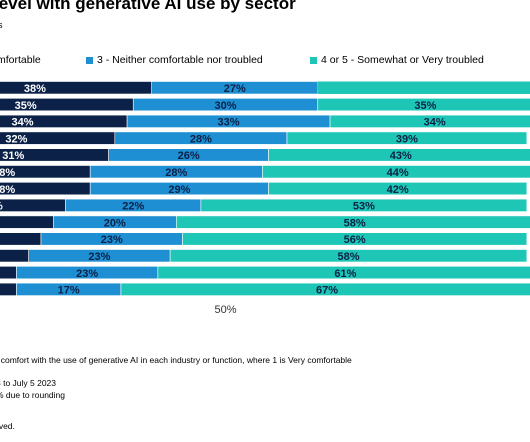 The image size is (530, 442). What do you see at coordinates (28, 383) in the screenshot?
I see `note-line-2: 3 to July 5 2023` at bounding box center [28, 383].